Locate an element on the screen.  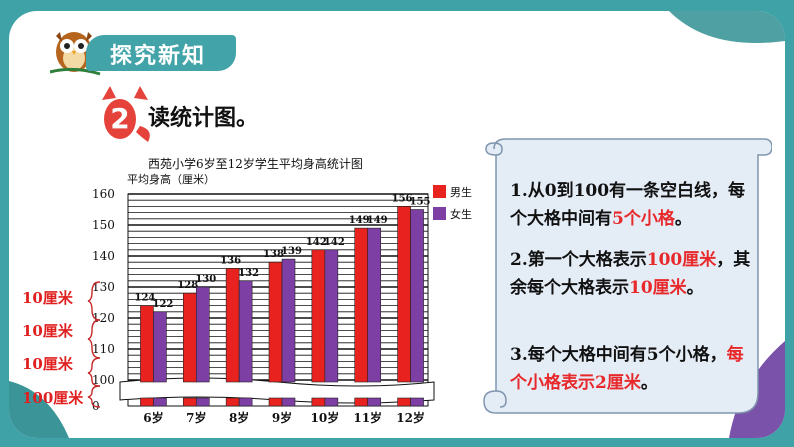
side-label-4: 100厘米 is located at coordinates (53, 398).